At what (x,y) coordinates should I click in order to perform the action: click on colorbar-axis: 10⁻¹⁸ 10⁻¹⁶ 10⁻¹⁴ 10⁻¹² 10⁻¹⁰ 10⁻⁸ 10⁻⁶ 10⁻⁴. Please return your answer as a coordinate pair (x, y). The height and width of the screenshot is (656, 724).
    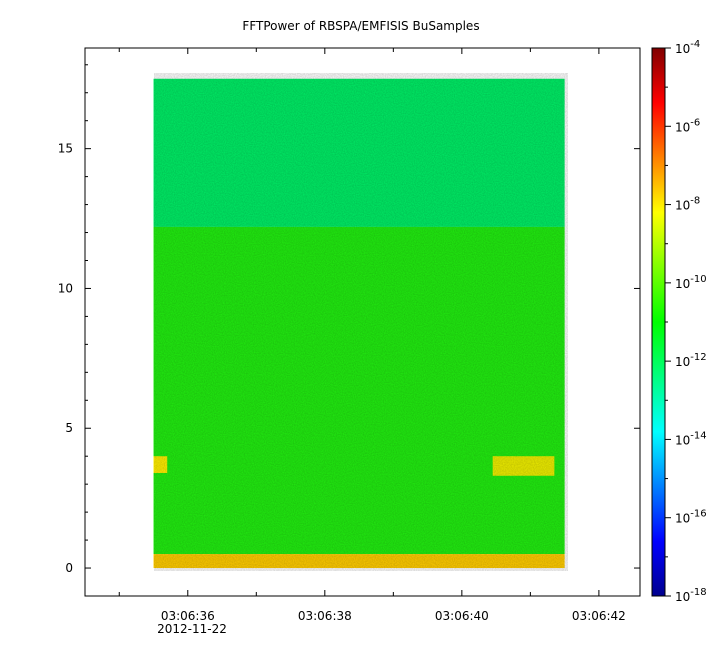
    Looking at the image, I should click on (686, 321).